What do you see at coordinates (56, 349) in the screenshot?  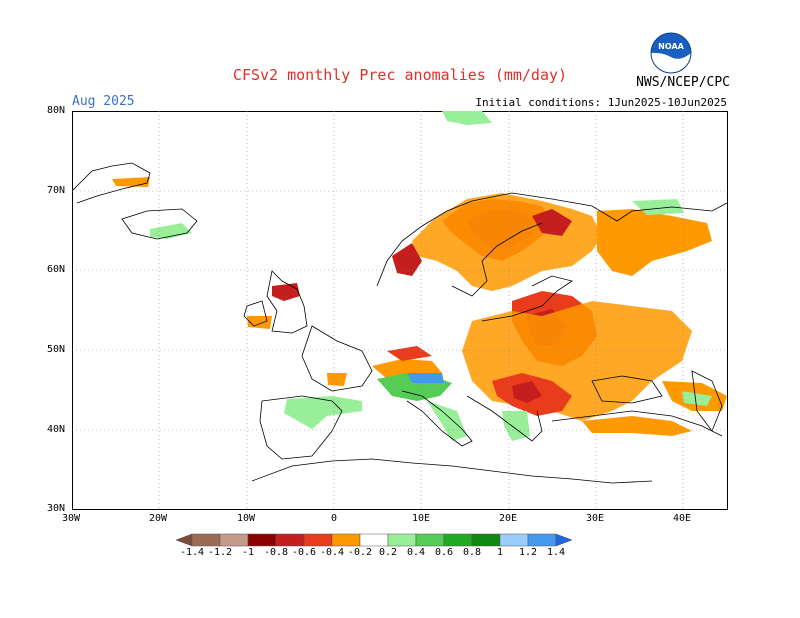 I see `lat-label: 50N` at bounding box center [56, 349].